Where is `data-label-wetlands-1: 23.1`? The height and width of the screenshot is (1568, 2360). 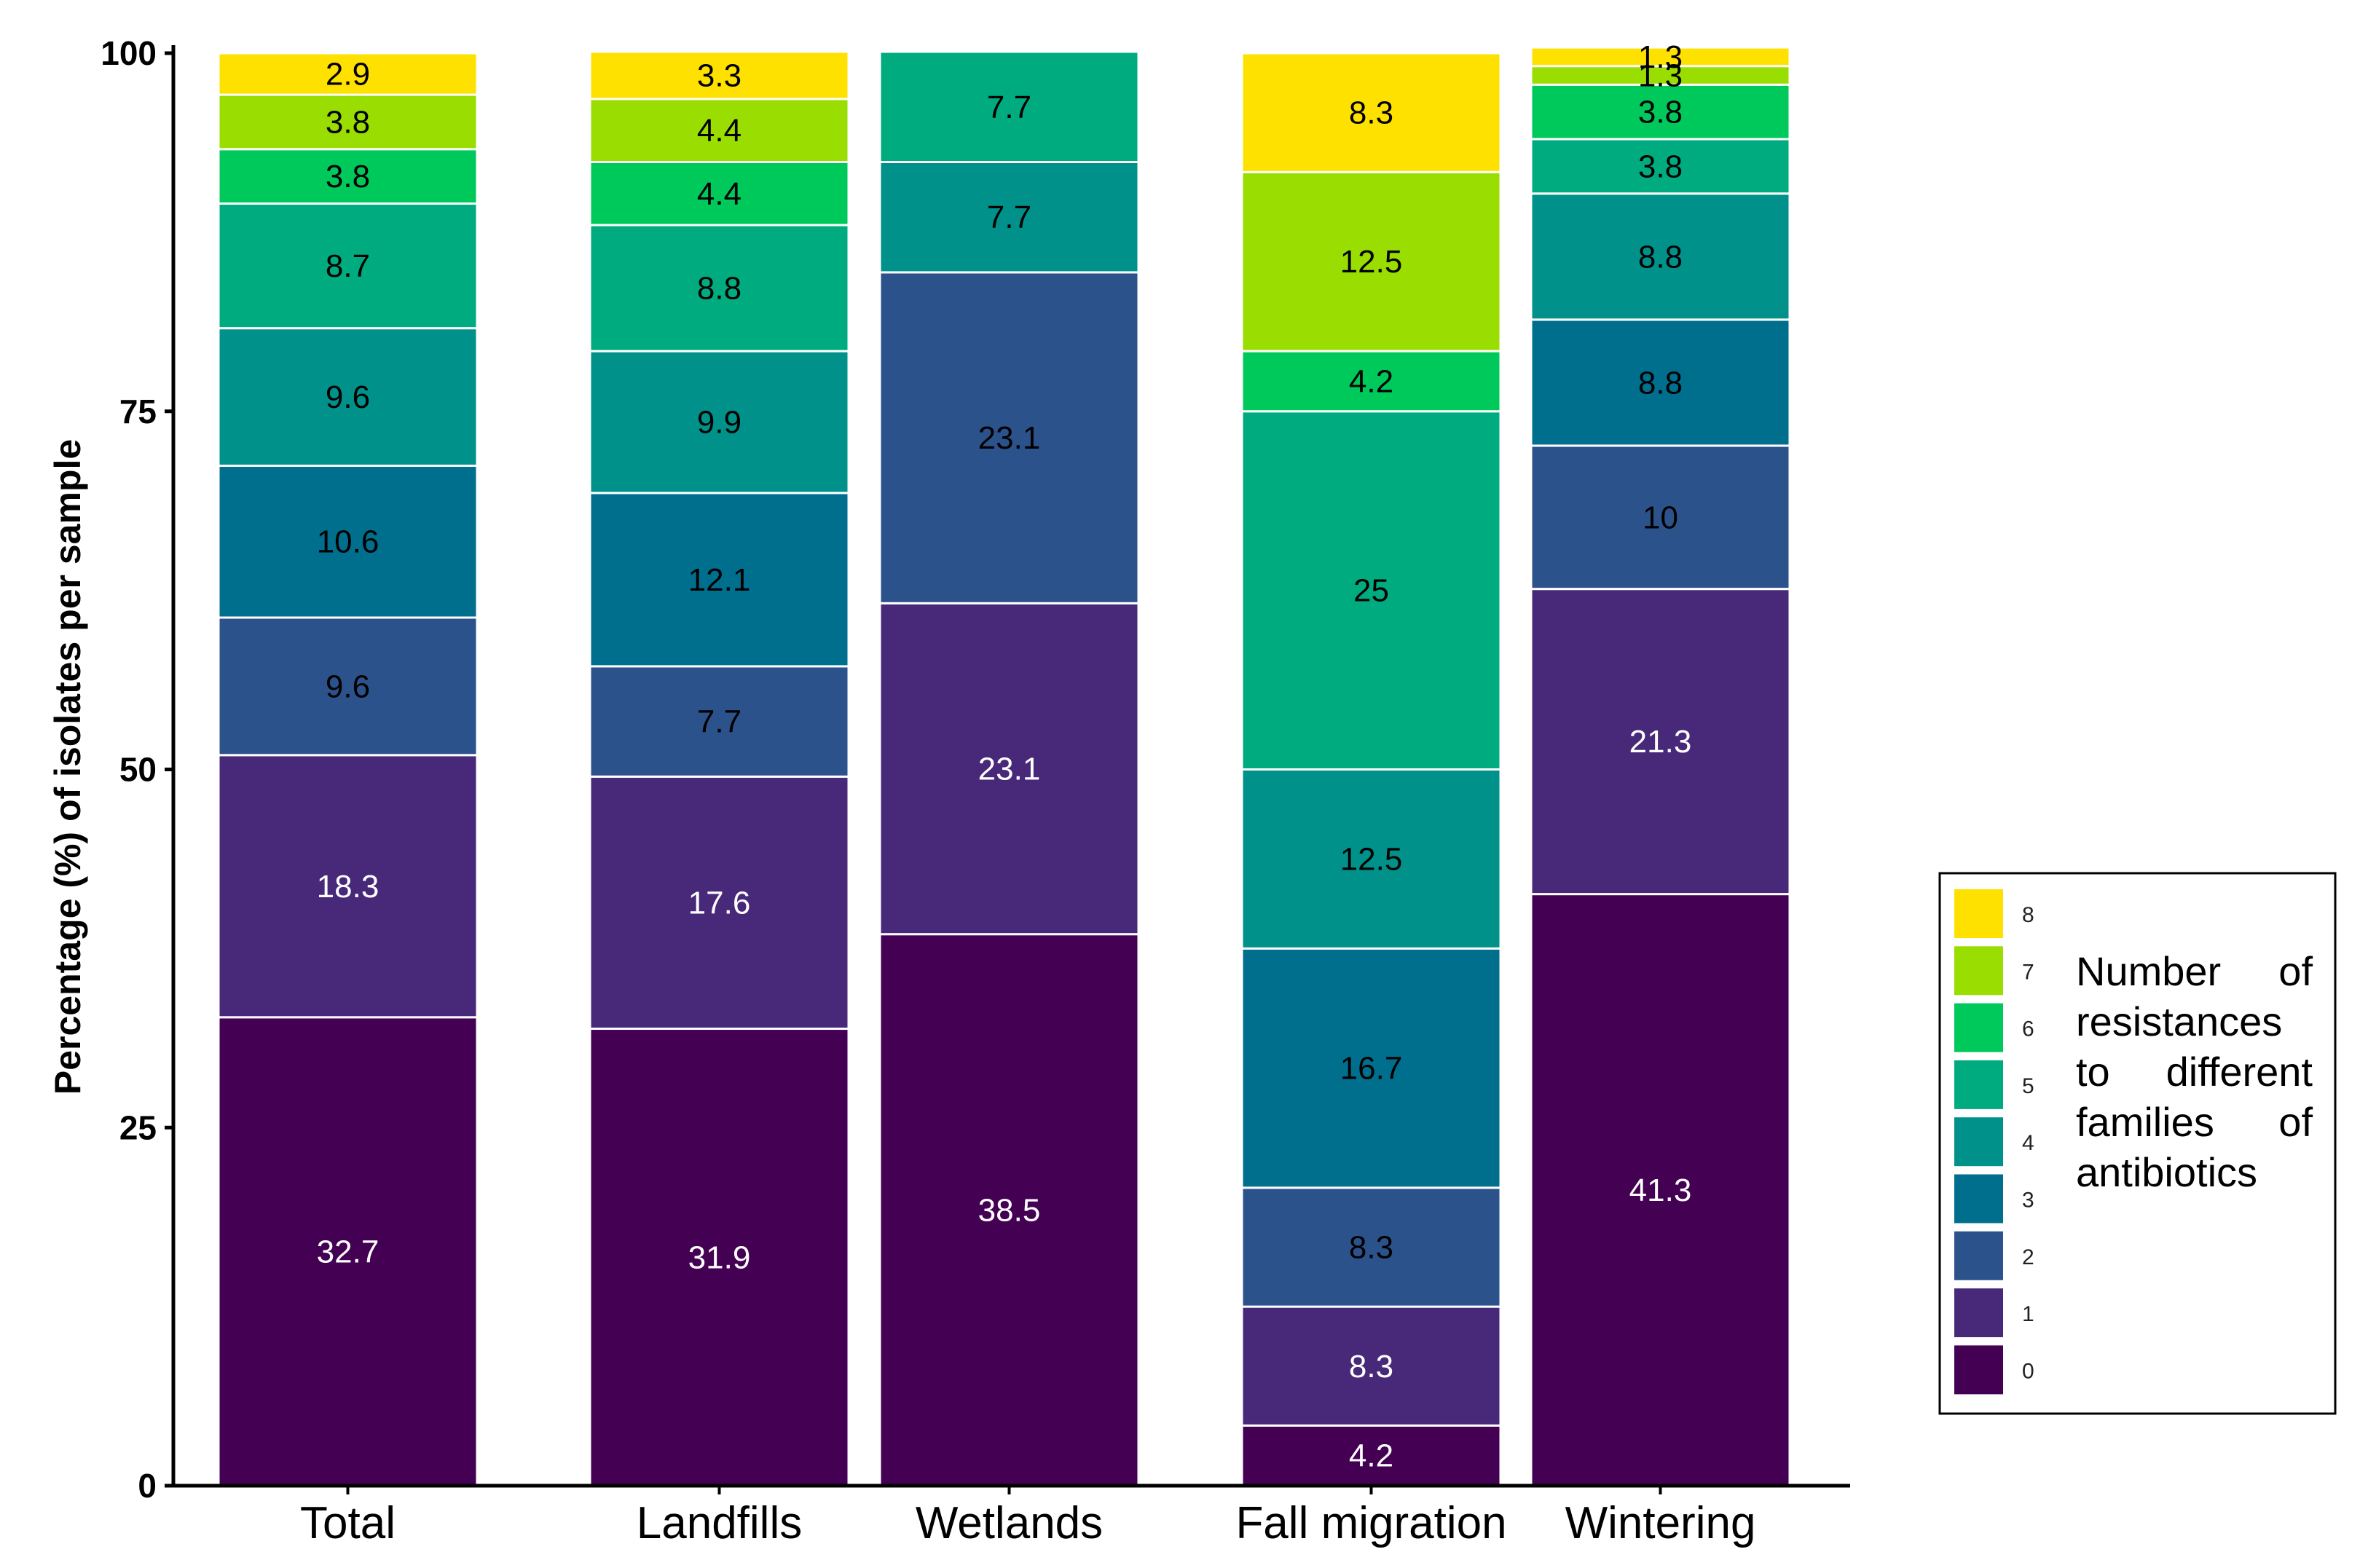
data-label-wetlands-1: 23.1 is located at coordinates (1009, 769).